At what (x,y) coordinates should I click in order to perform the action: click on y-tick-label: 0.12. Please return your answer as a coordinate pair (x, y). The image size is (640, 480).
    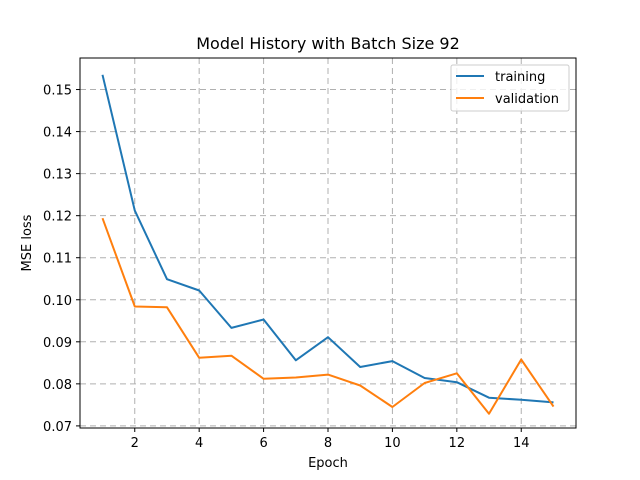
    Looking at the image, I should click on (57, 217).